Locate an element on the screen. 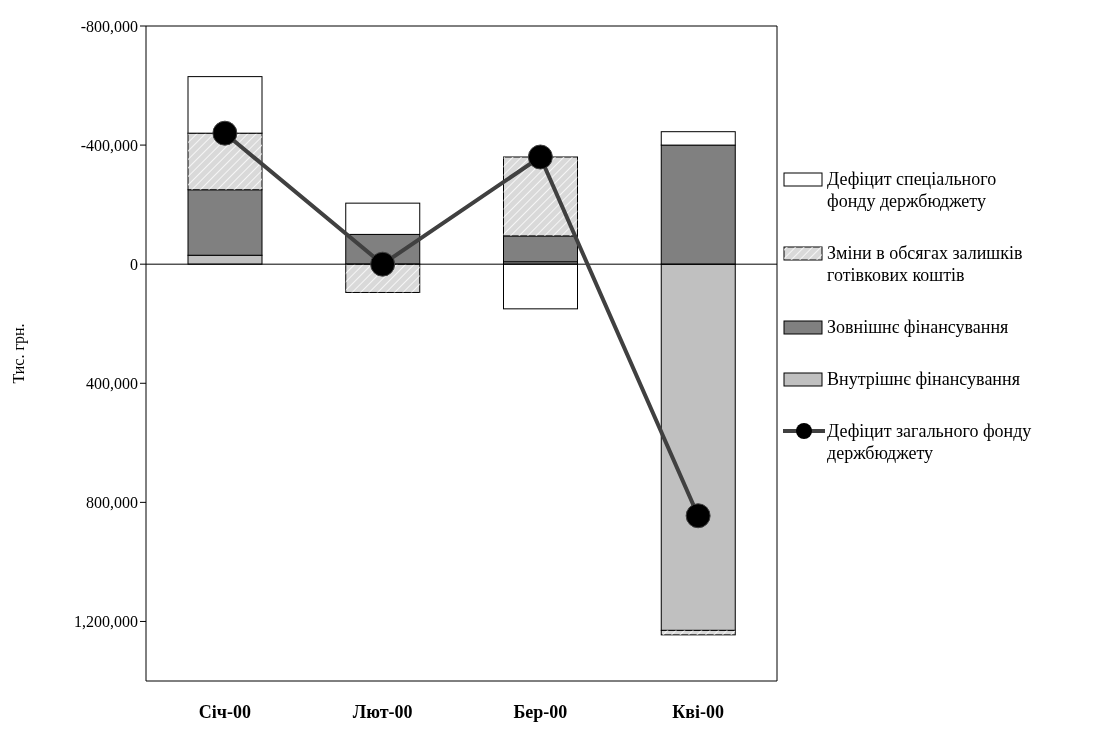  x-tick-label: Січ-00 is located at coordinates (224, 711).